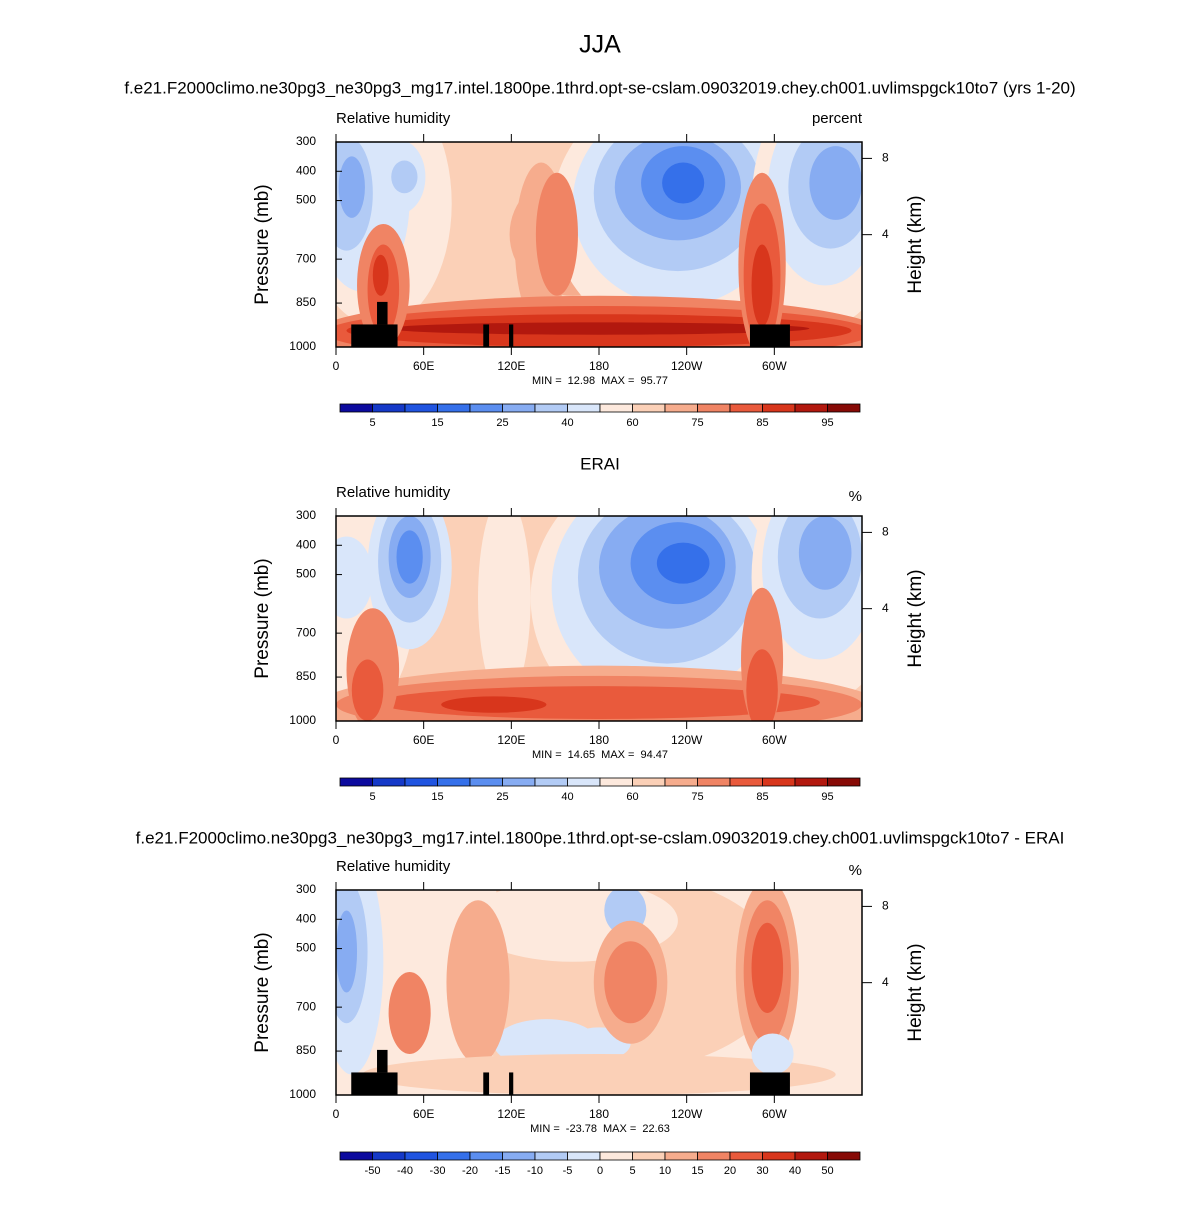  What do you see at coordinates (567, 797) in the screenshot?
I see `colorbar-label: 40` at bounding box center [567, 797].